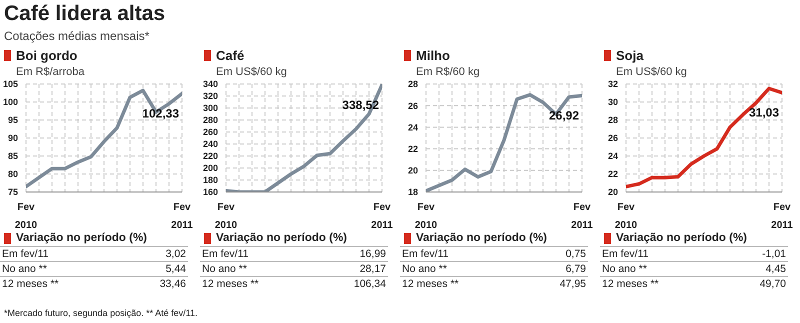  Describe the element at coordinates (210, 144) in the screenshot. I see `y-tick-label: 240` at that location.